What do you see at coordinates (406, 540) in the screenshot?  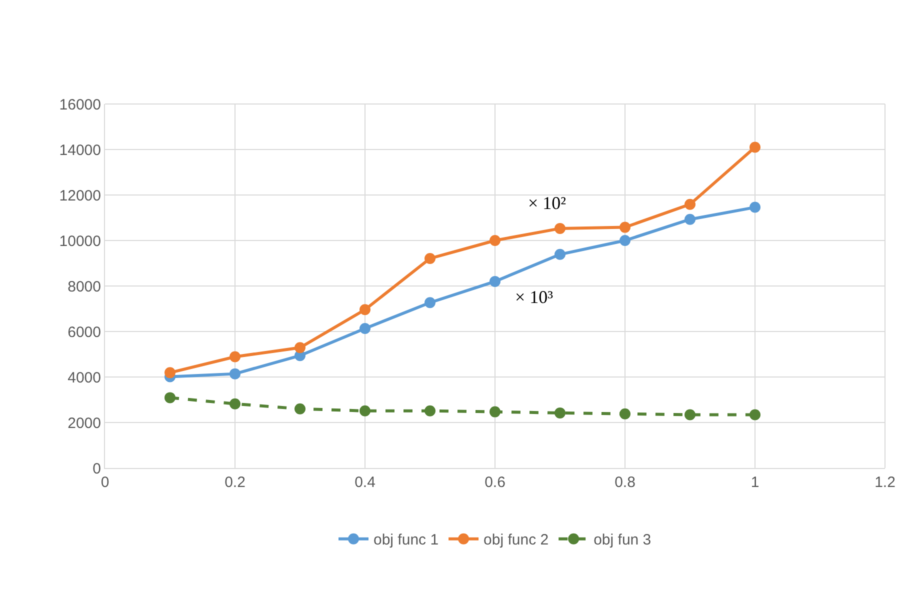 I see `legend-label: obj func 1` at bounding box center [406, 540].